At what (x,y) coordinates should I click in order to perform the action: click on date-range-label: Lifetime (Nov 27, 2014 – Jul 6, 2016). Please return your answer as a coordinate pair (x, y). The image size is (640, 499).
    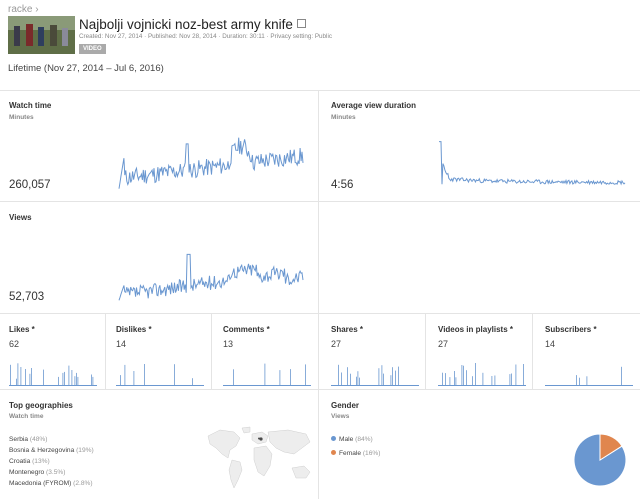
    Looking at the image, I should click on (86, 68).